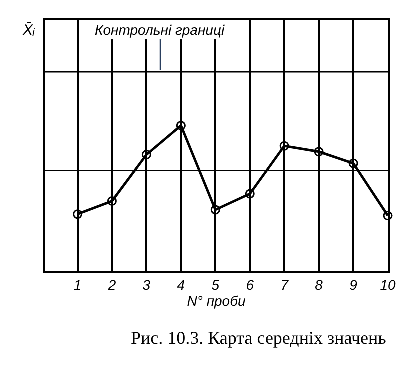 The width and height of the screenshot is (408, 371). I want to click on annotation: Контрольні границі, so click(160, 30).